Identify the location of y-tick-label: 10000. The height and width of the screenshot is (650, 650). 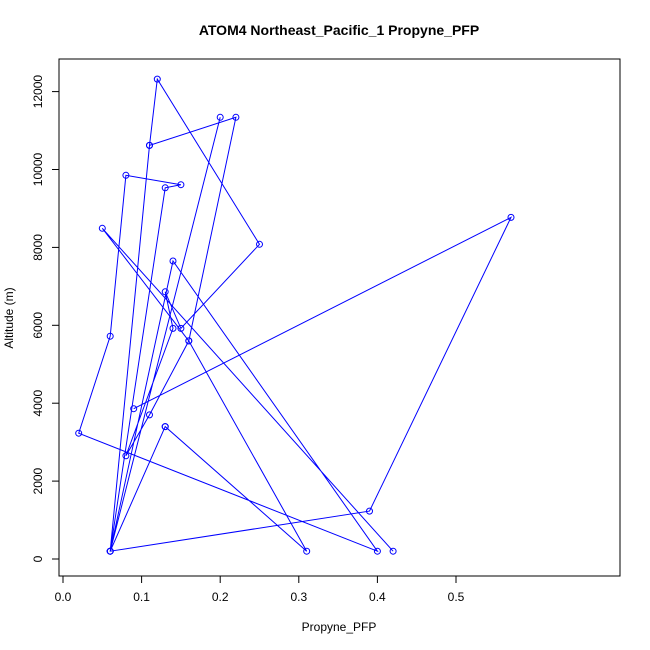
(38, 169).